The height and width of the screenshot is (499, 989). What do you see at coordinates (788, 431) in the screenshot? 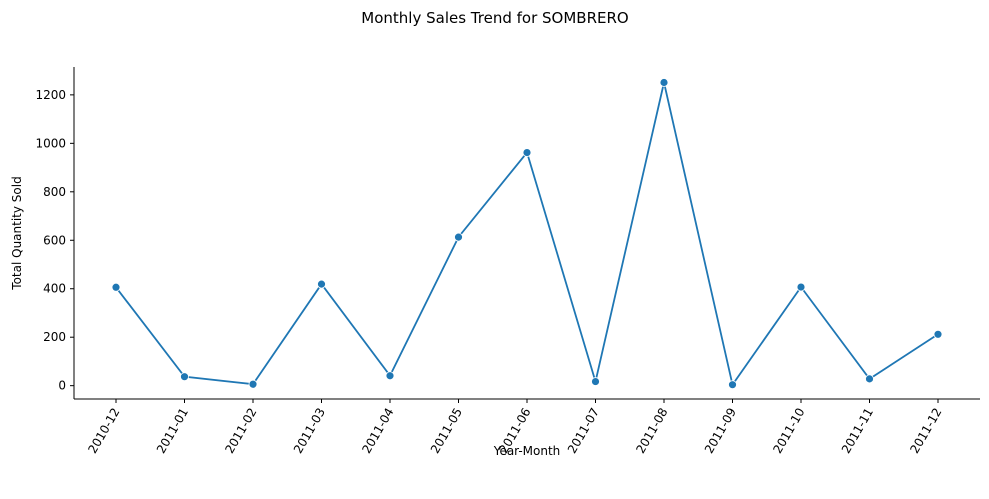
I see `x-tick-label: 2011-10` at bounding box center [788, 431].